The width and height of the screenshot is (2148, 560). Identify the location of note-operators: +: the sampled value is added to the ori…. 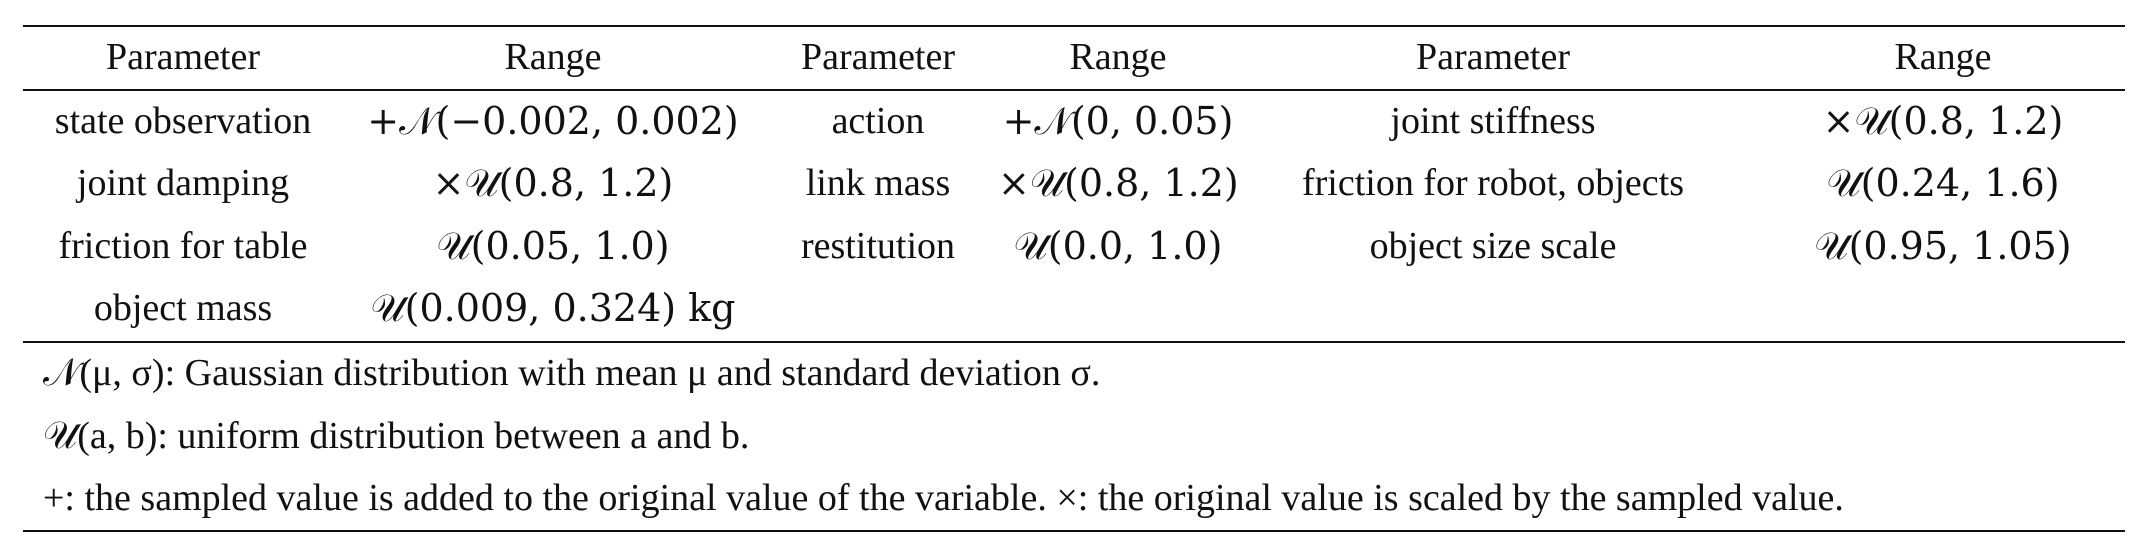
(943, 498).